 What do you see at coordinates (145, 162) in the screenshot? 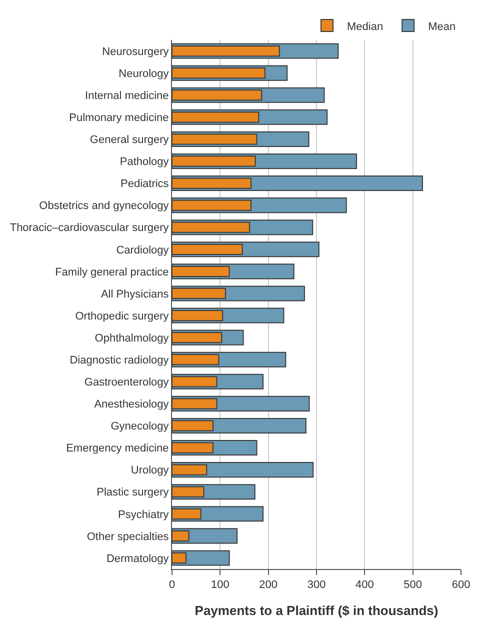
I see `y-tick-label: Pathology` at bounding box center [145, 162].